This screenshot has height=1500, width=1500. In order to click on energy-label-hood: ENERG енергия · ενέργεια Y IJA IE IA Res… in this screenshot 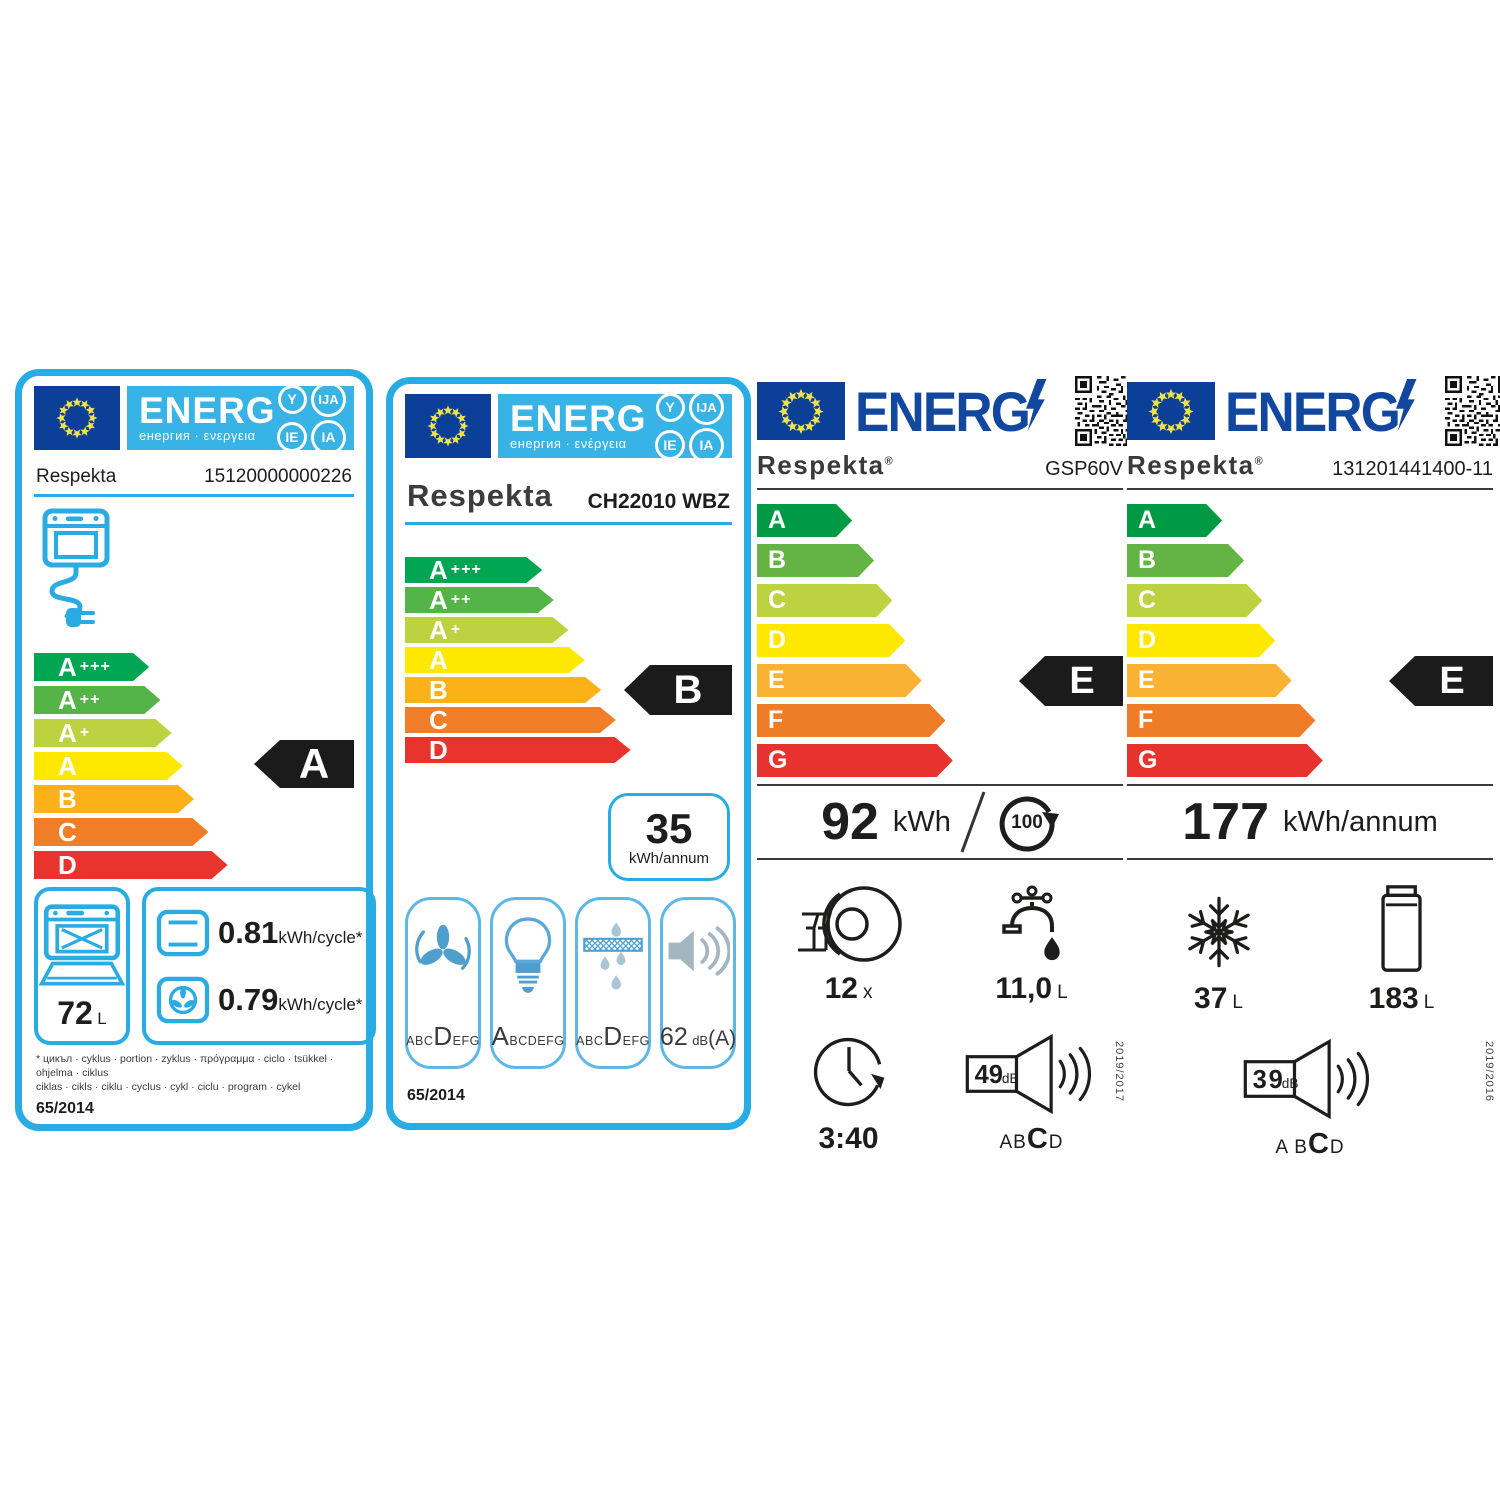, I will do `click(568, 753)`.